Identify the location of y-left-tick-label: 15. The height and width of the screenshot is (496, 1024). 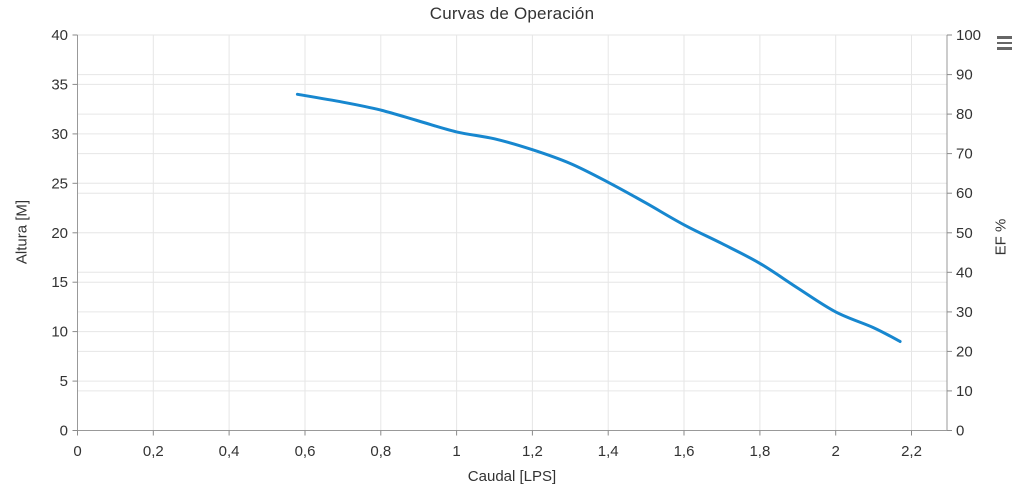
(59, 282).